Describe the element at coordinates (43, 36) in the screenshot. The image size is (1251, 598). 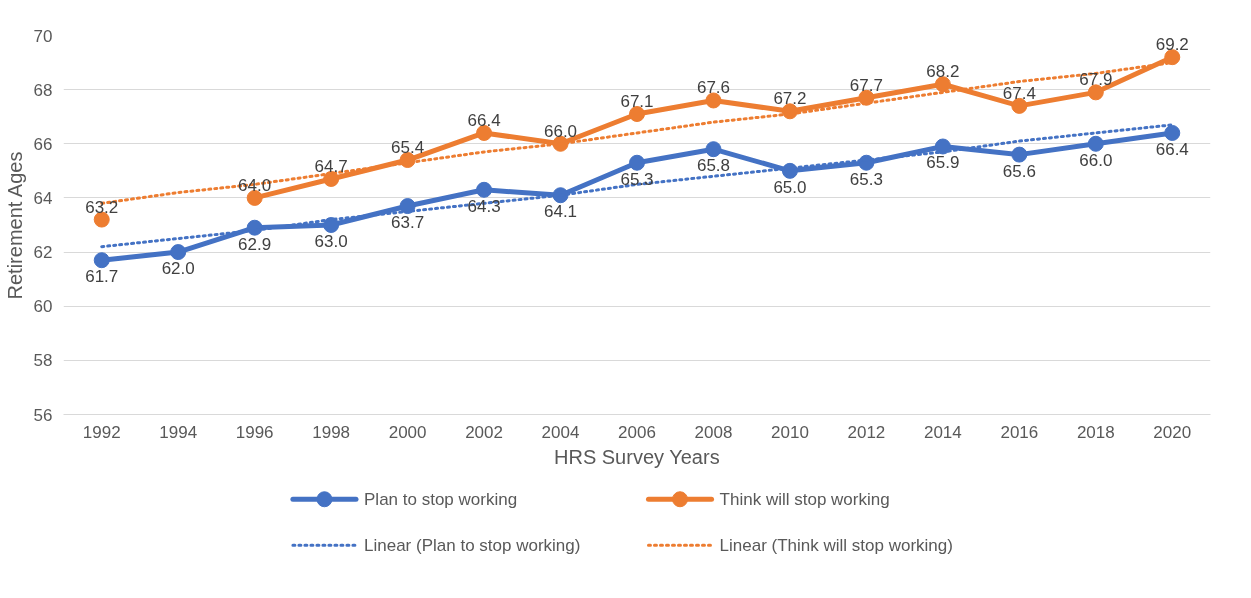
I see `y-tick-label: 70` at that location.